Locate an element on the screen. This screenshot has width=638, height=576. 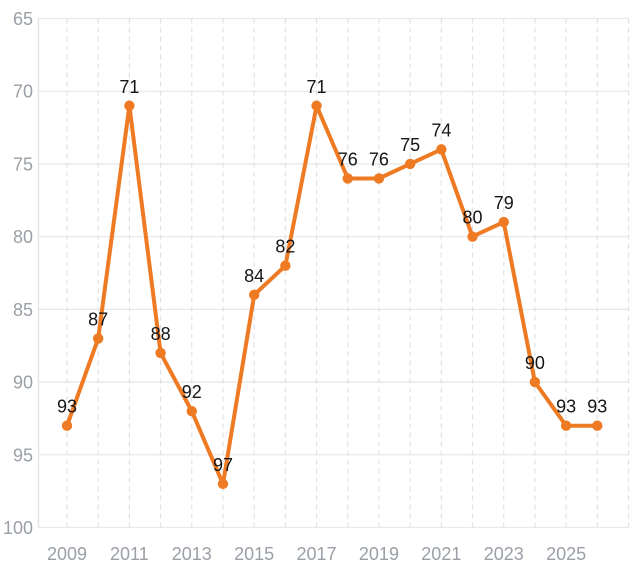
data-point-label: 88 is located at coordinates (161, 334).